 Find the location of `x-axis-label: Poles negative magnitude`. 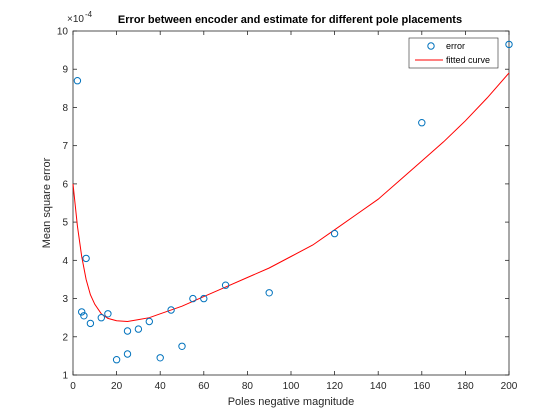

x-axis-label: Poles negative magnitude is located at coordinates (291, 402).